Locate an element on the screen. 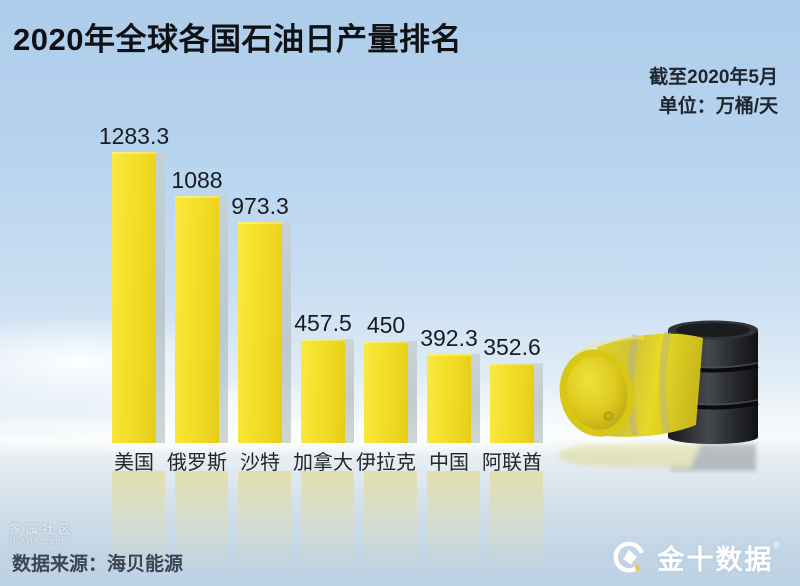 This screenshot has height=586, width=800. jin10-logo-icon is located at coordinates (629, 556).